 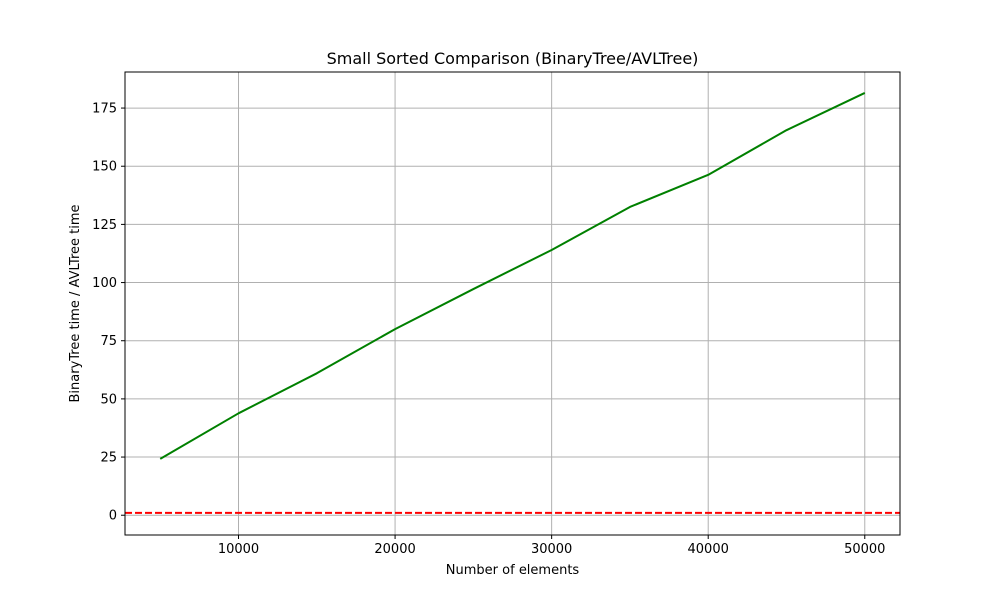 I want to click on x-tick-label: 50000, so click(x=864, y=549).